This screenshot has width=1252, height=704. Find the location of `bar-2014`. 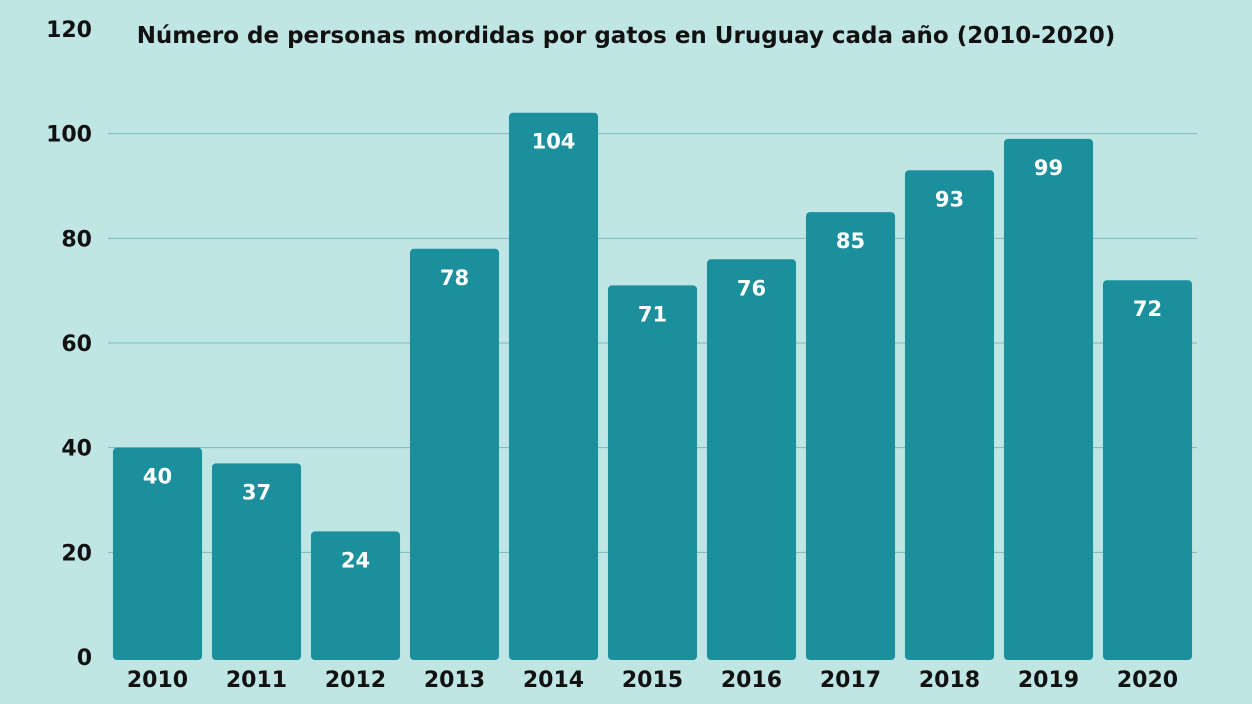

bar-2014 is located at coordinates (553, 386).